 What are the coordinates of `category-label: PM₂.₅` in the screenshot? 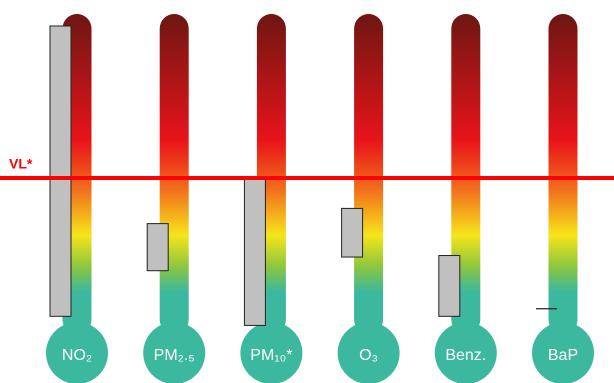 It's located at (174, 355).